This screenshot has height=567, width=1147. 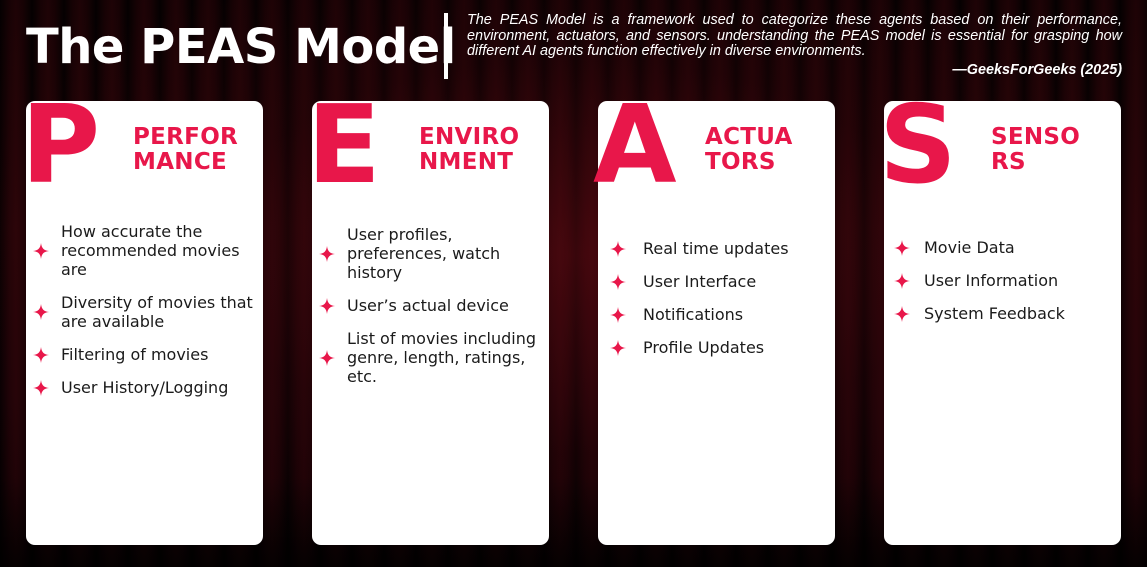 I want to click on card-letter: A, so click(x=635, y=145).